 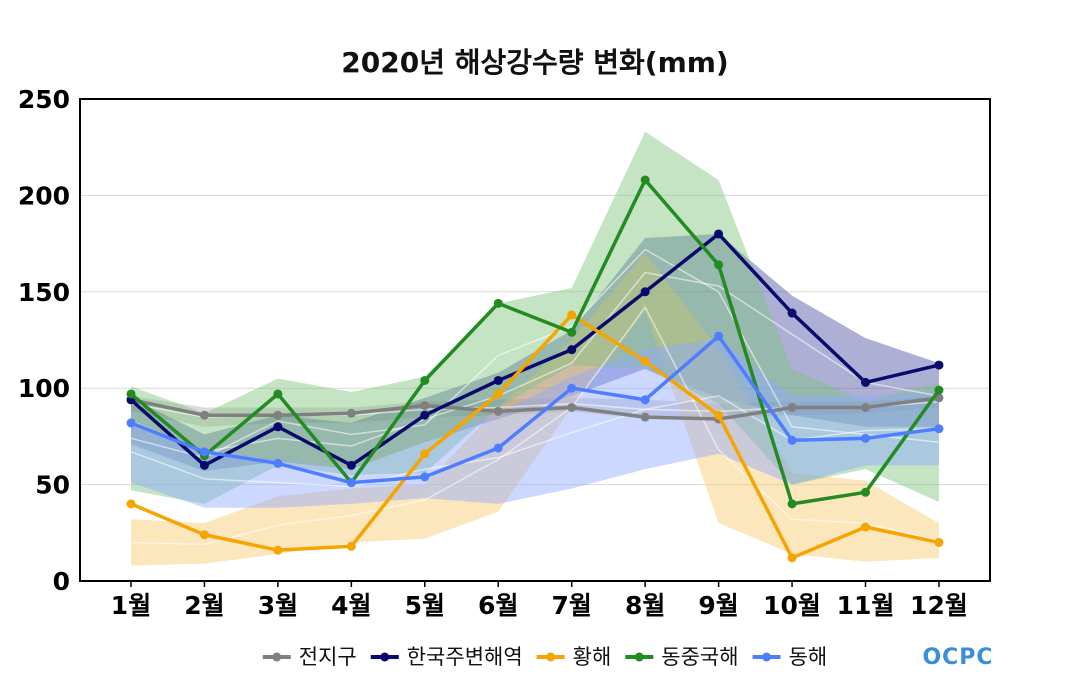 I want to click on legend-item-전지구: 전지구, so click(x=309, y=657).